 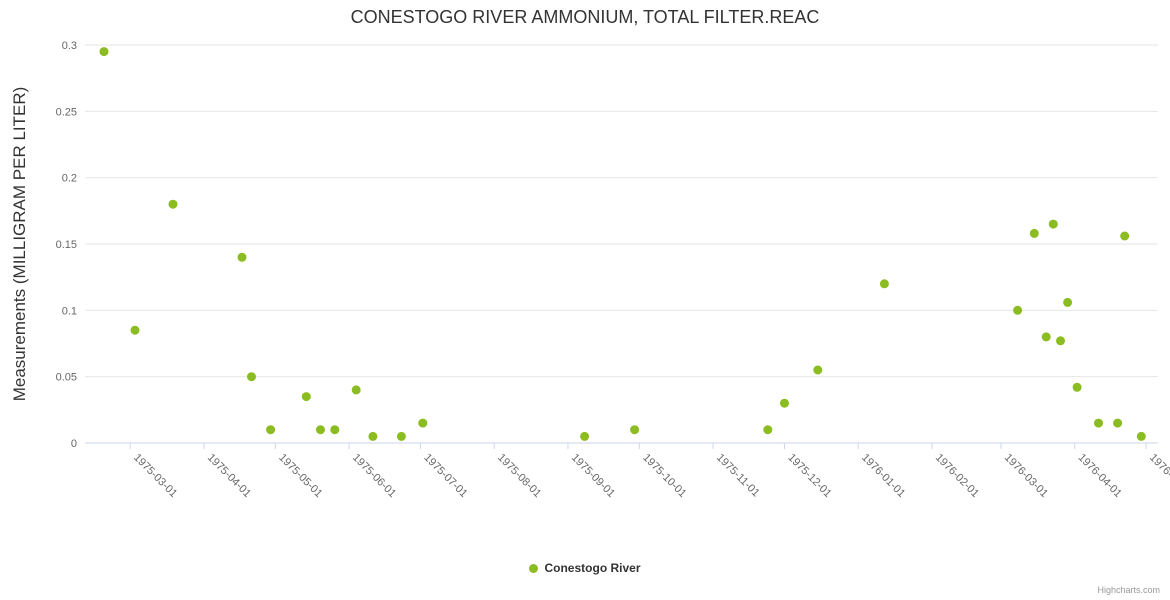 What do you see at coordinates (374, 476) in the screenshot?
I see `x-tick-label: 1975-06-01` at bounding box center [374, 476].